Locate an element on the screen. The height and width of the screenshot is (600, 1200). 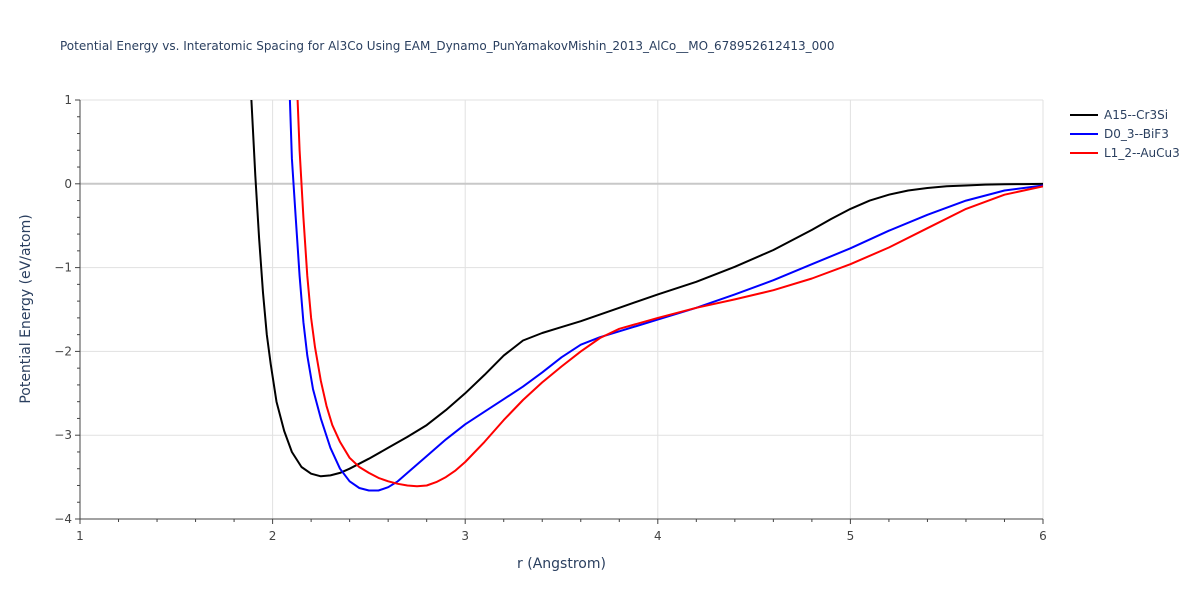
x-tick-label: 2 is located at coordinates (273, 536).